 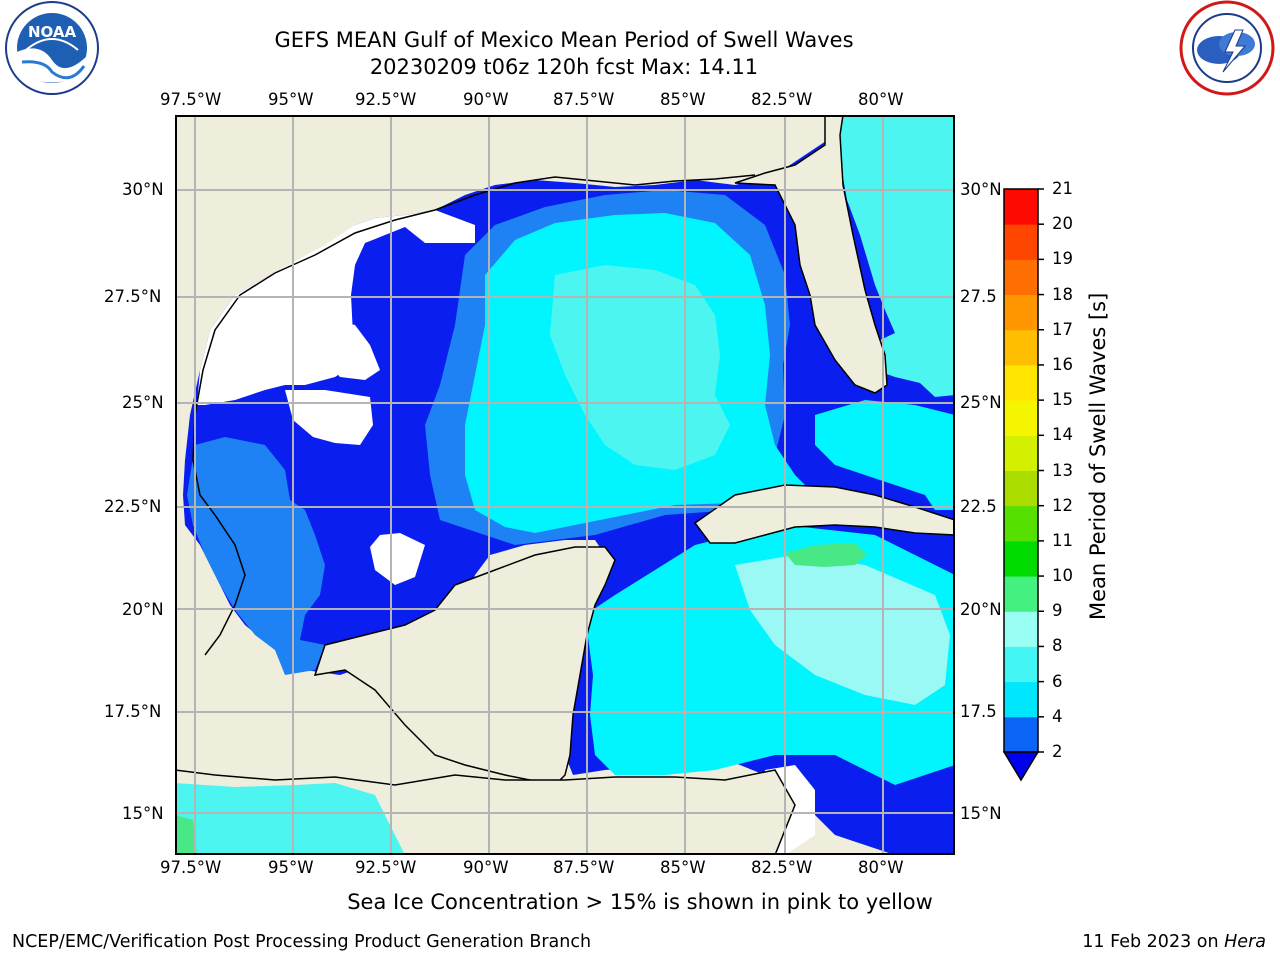 What do you see at coordinates (1062, 400) in the screenshot?
I see `colorbar-tick-label: 15` at bounding box center [1062, 400].